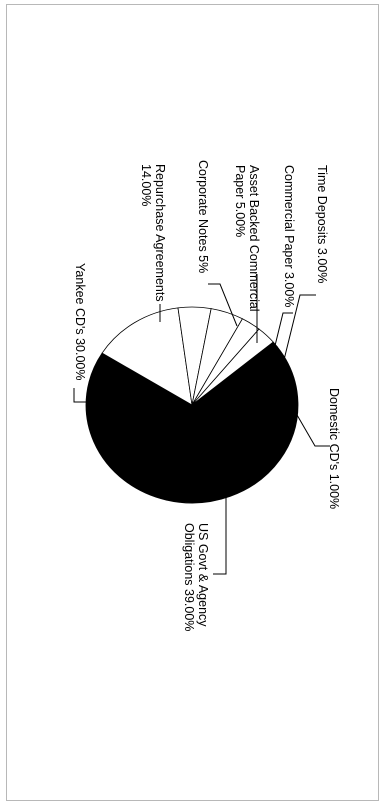 This screenshot has height=805, width=385. I want to click on label-line: Asset Backed Commercial, so click(254, 238).